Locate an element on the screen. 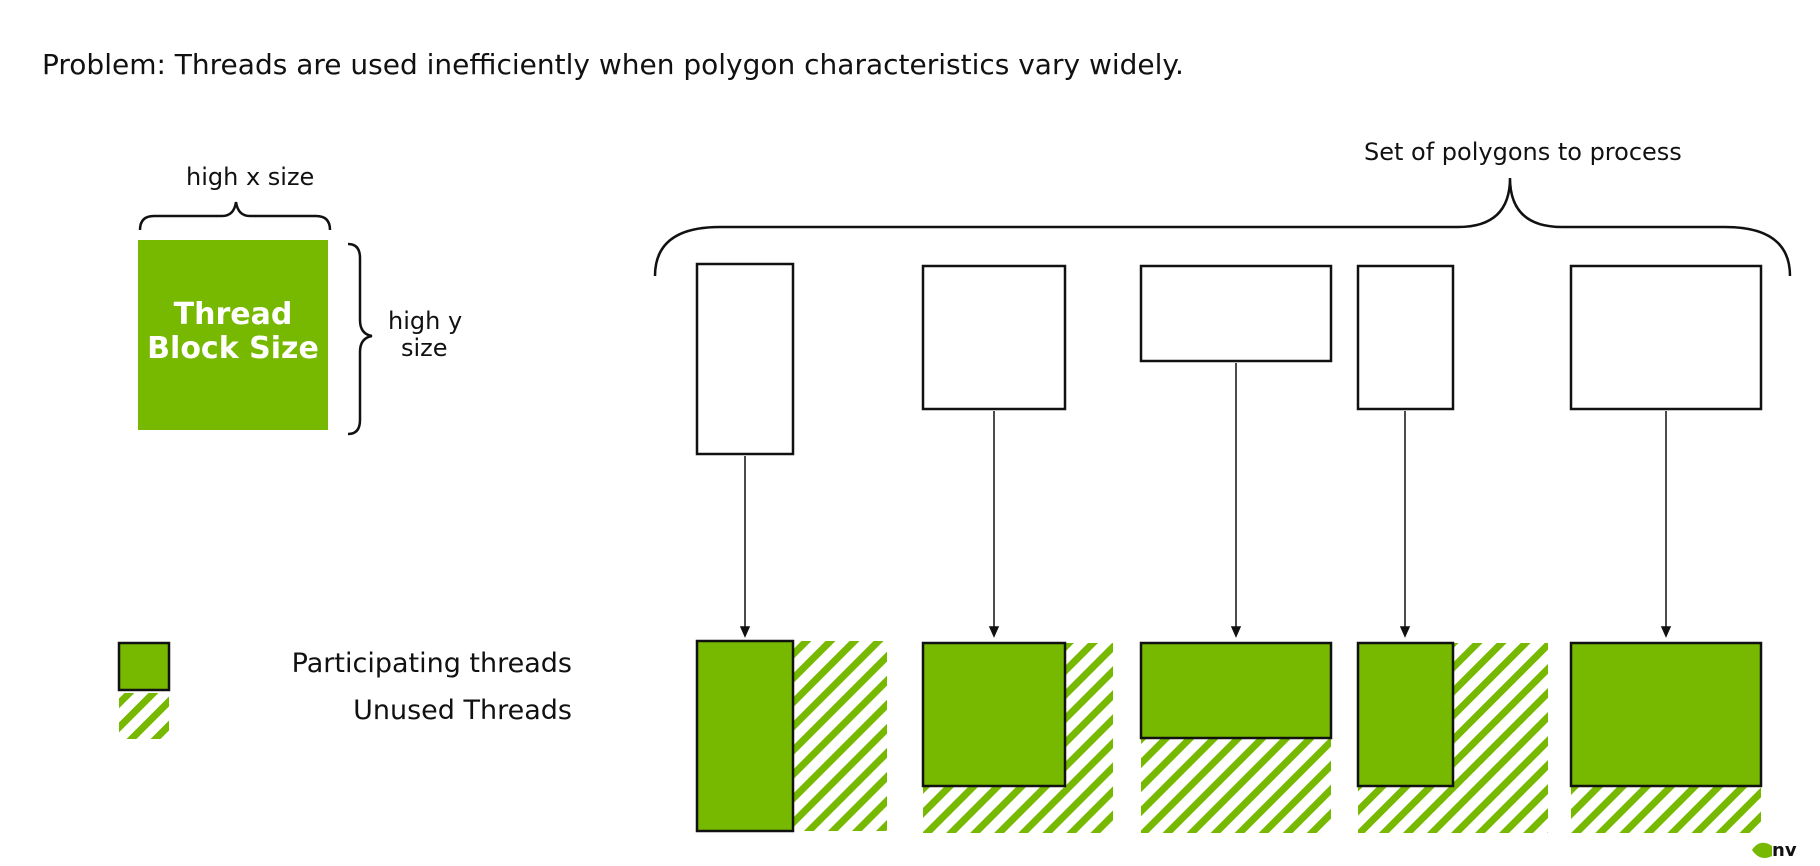  arrow-5-head is located at coordinates (1666, 632).